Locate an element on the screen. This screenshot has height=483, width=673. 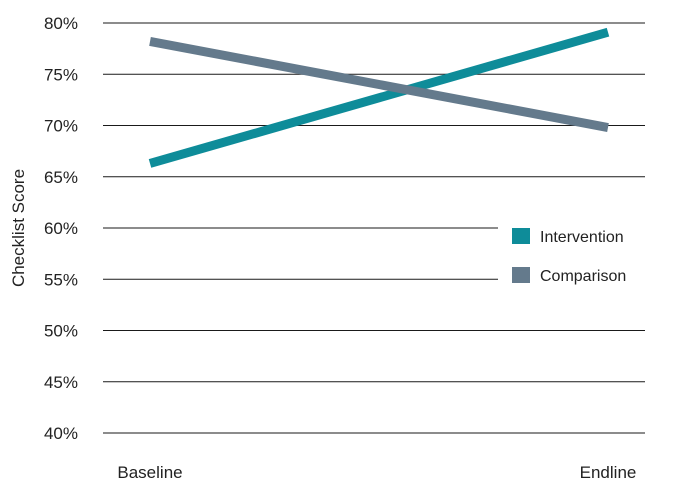
y-tick-label: 60% is located at coordinates (61, 228).